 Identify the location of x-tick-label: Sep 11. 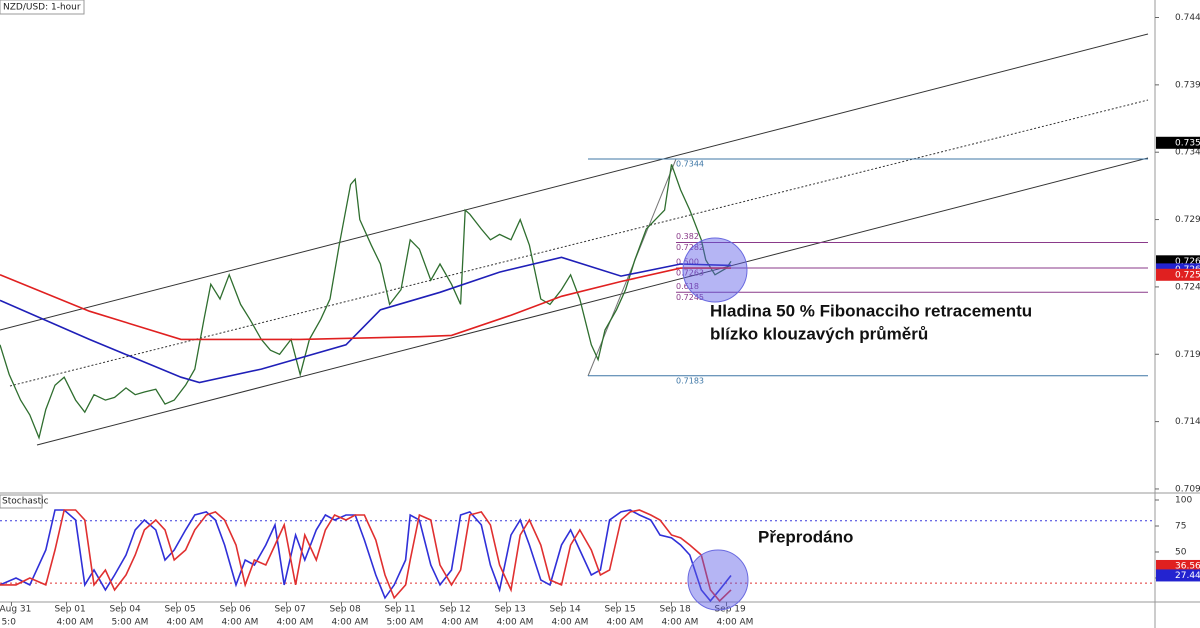
(399, 610).